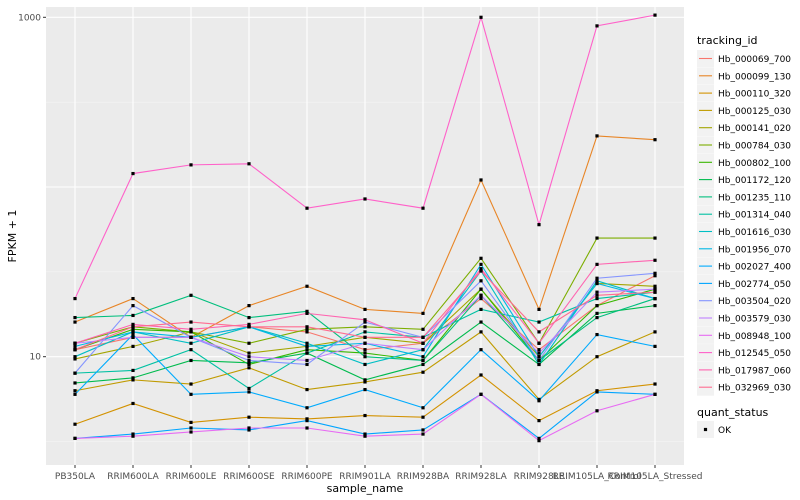 Image resolution: width=800 pixels, height=500 pixels. Describe the element at coordinates (754, 198) in the screenshot. I see `legend-label: Hb_001235_110` at that location.